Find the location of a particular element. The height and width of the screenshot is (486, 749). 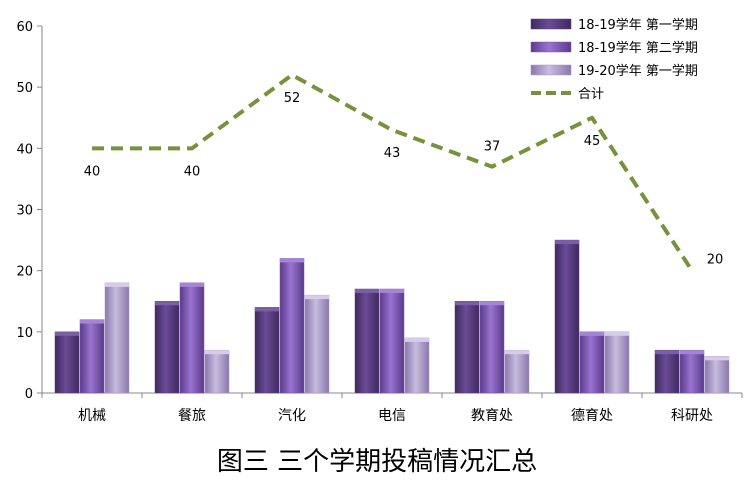

x-category-label: 电信 is located at coordinates (392, 416).